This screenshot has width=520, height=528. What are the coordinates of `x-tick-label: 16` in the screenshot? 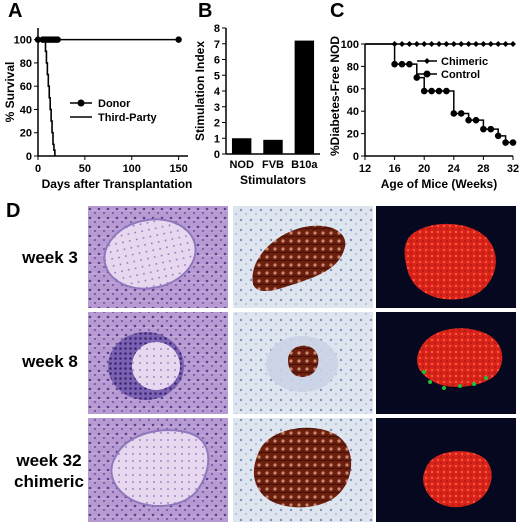 It's located at (394, 169).